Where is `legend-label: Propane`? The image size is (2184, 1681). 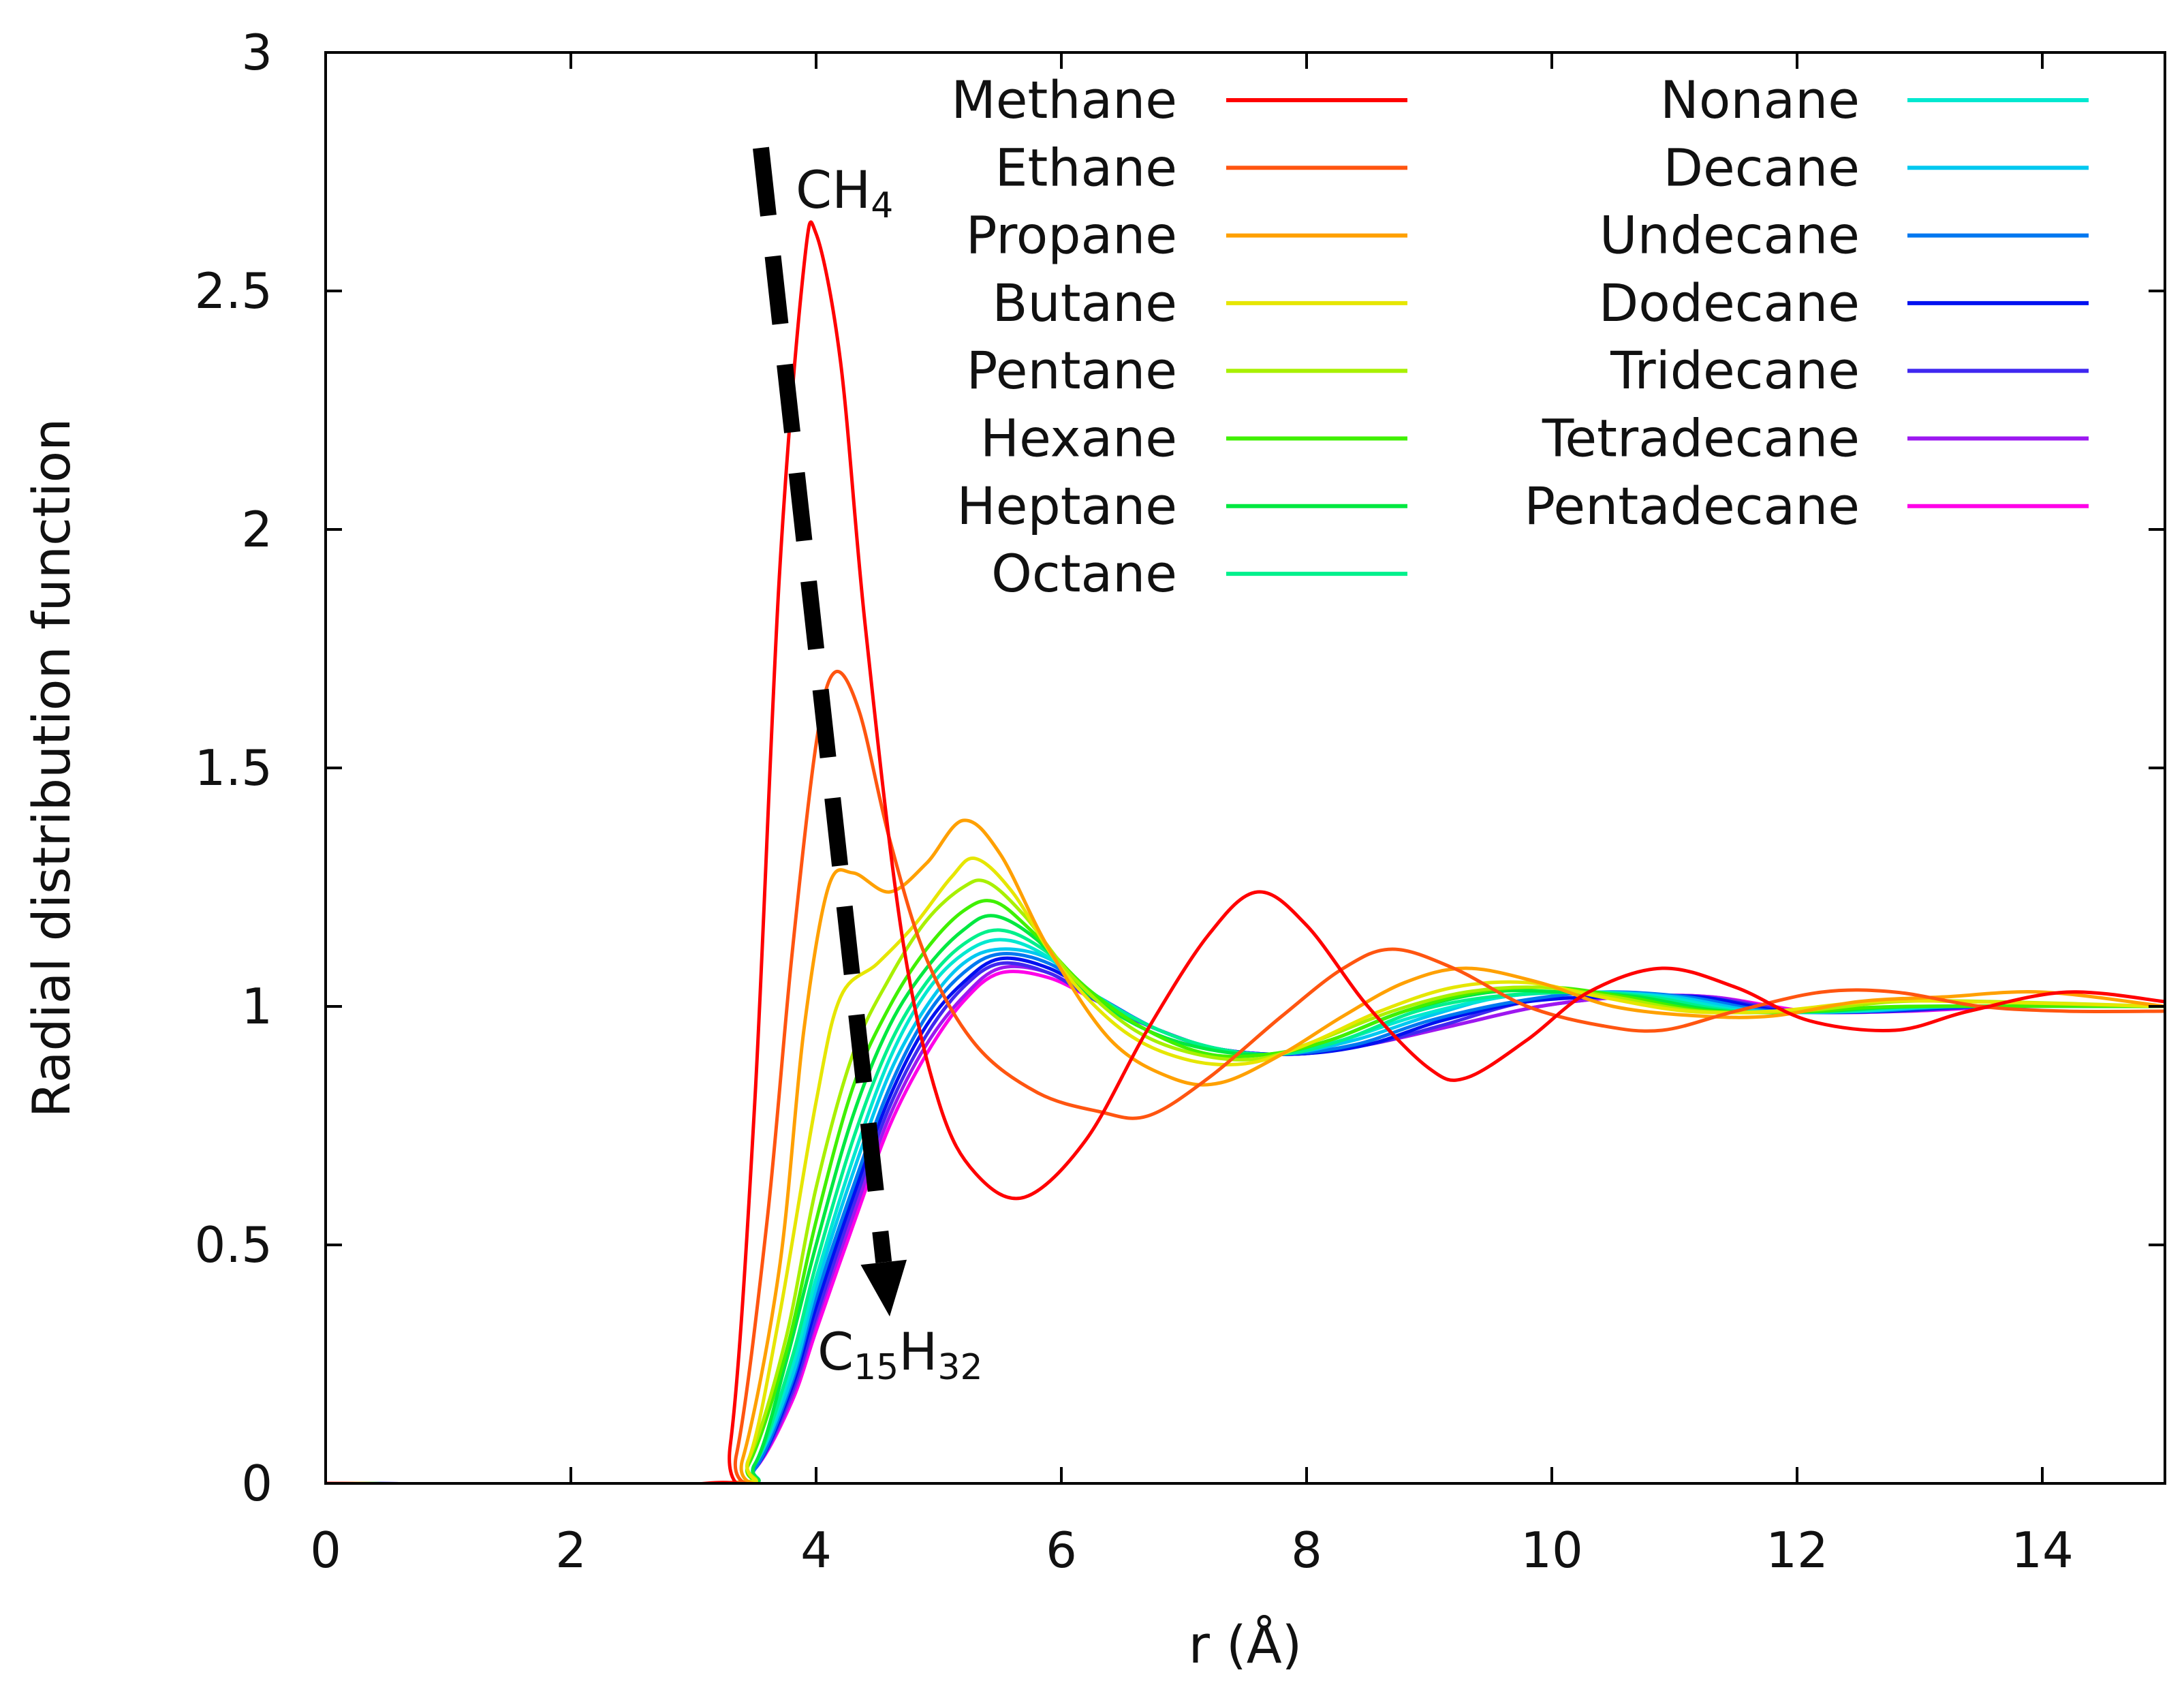 legend-label: Propane is located at coordinates (1071, 235).